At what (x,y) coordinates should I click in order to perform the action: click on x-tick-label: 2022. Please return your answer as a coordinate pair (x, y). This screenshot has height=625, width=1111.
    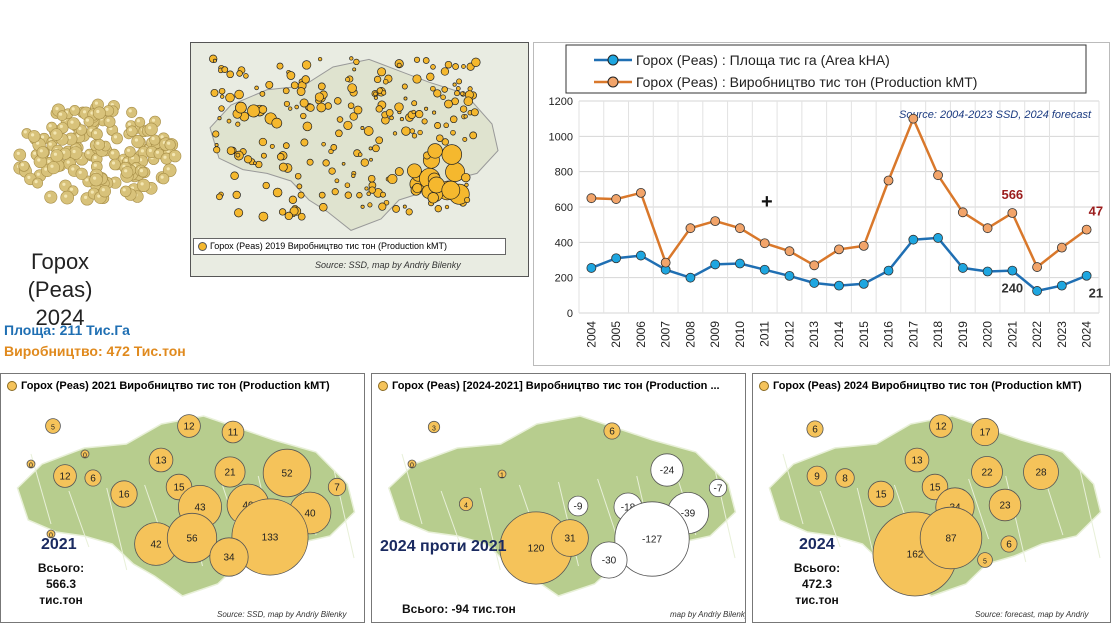
    Looking at the image, I should click on (1037, 334).